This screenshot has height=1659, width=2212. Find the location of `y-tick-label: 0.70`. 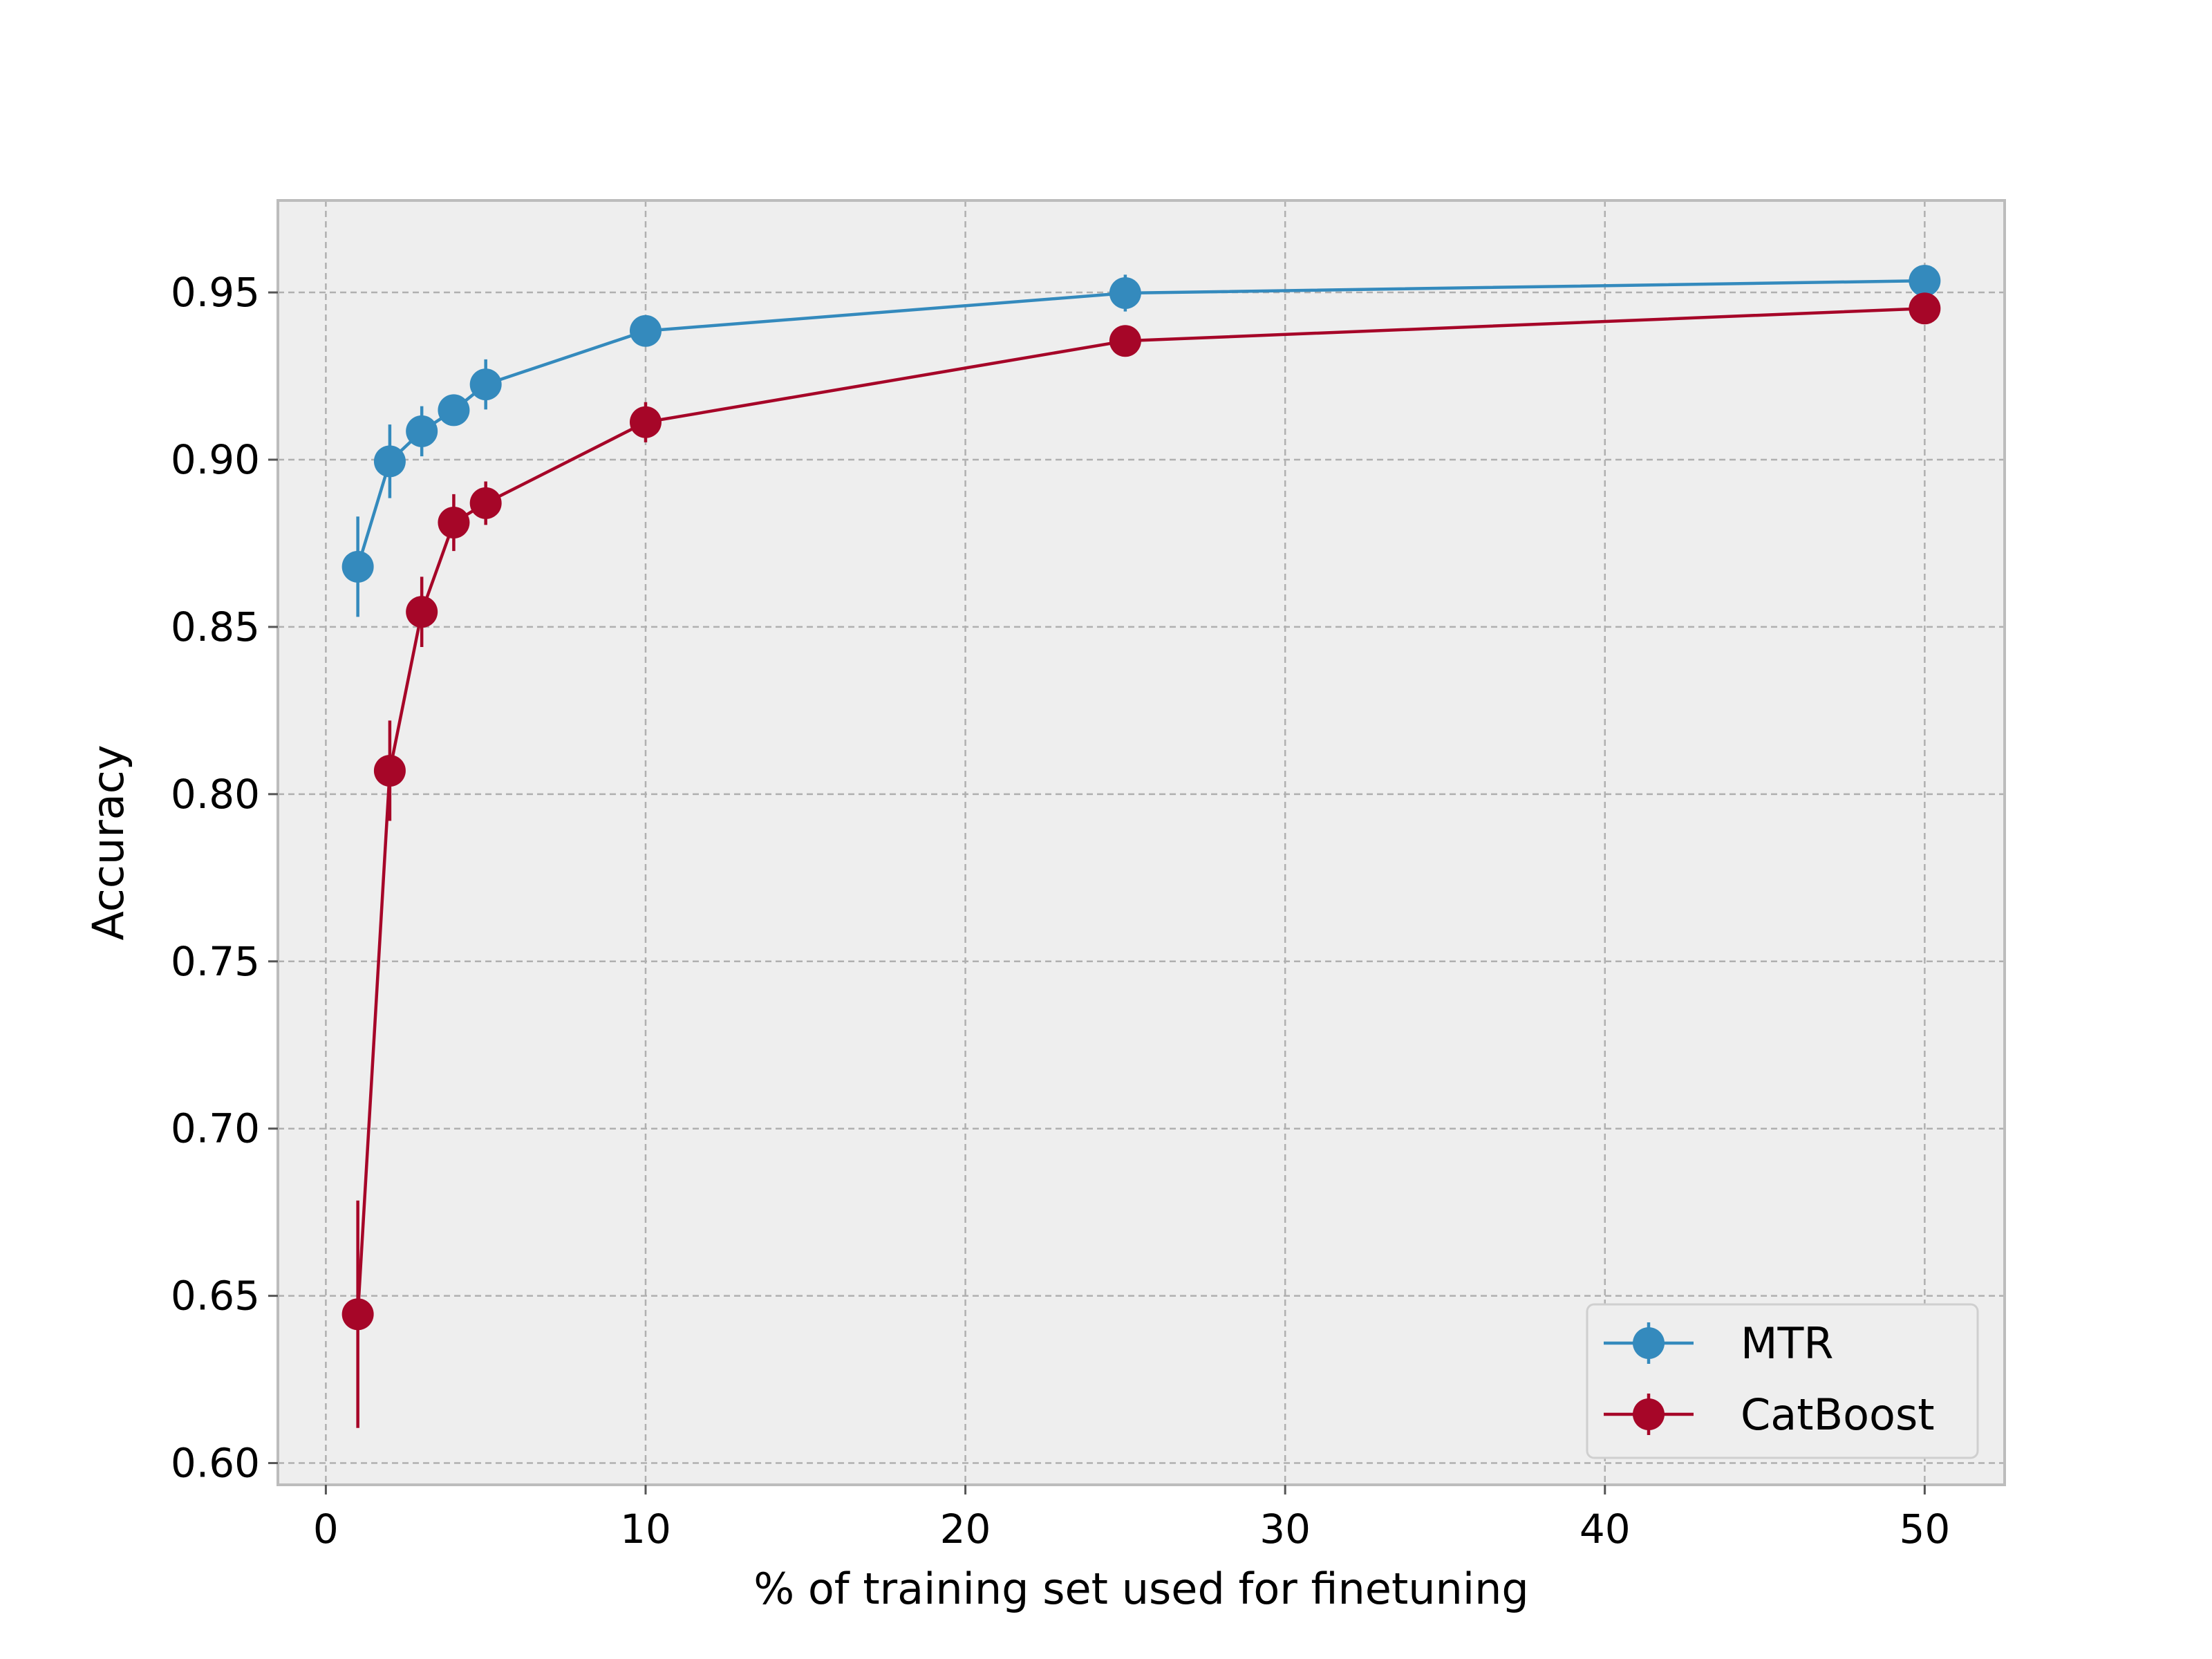

y-tick-label: 0.70 is located at coordinates (215, 1128).